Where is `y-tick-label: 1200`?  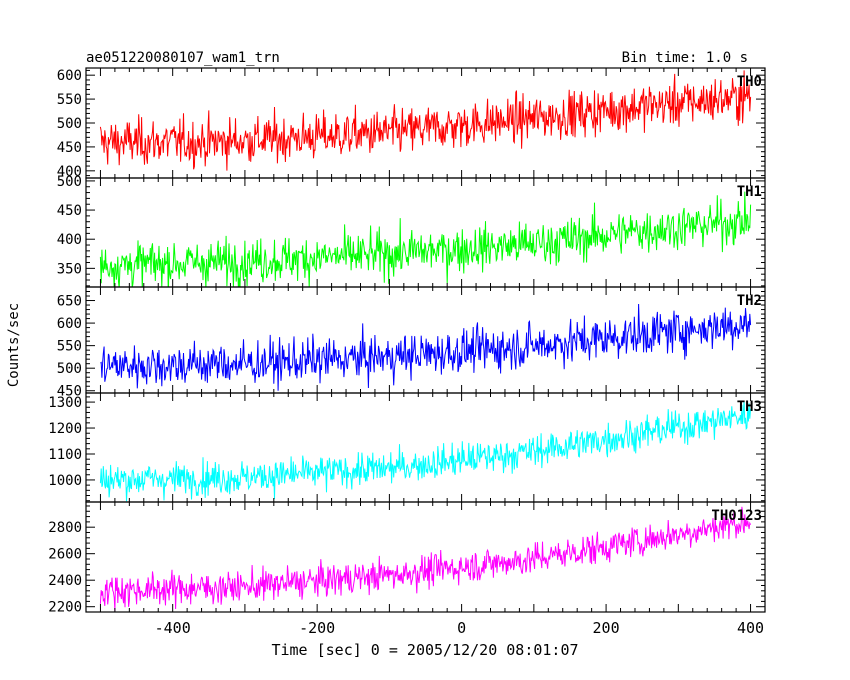 y-tick-label: 1200 is located at coordinates (65, 429).